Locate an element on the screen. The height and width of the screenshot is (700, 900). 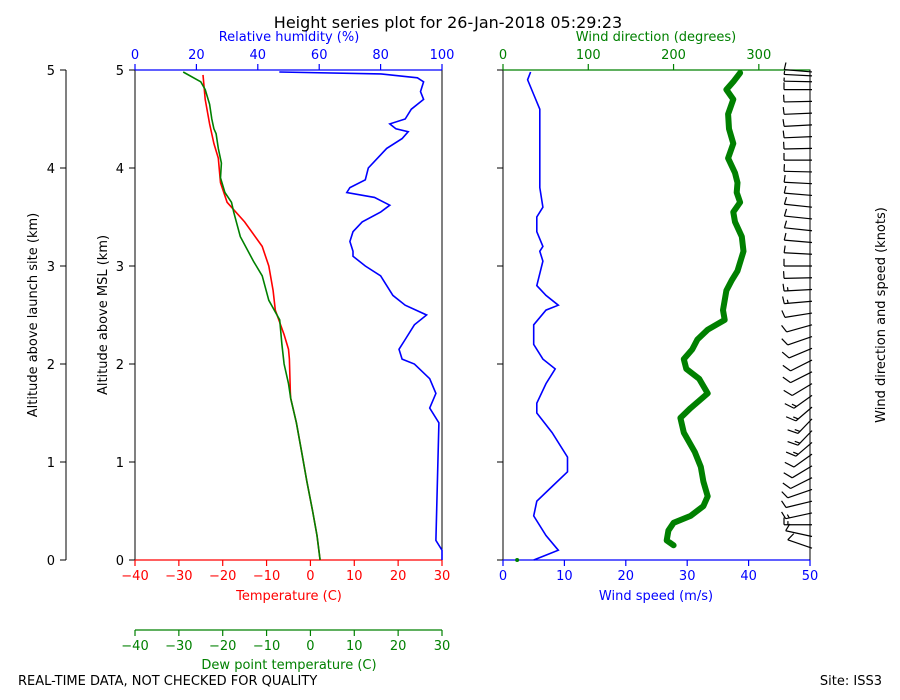
outer-y-tick-label: 3 is located at coordinates (51, 267).